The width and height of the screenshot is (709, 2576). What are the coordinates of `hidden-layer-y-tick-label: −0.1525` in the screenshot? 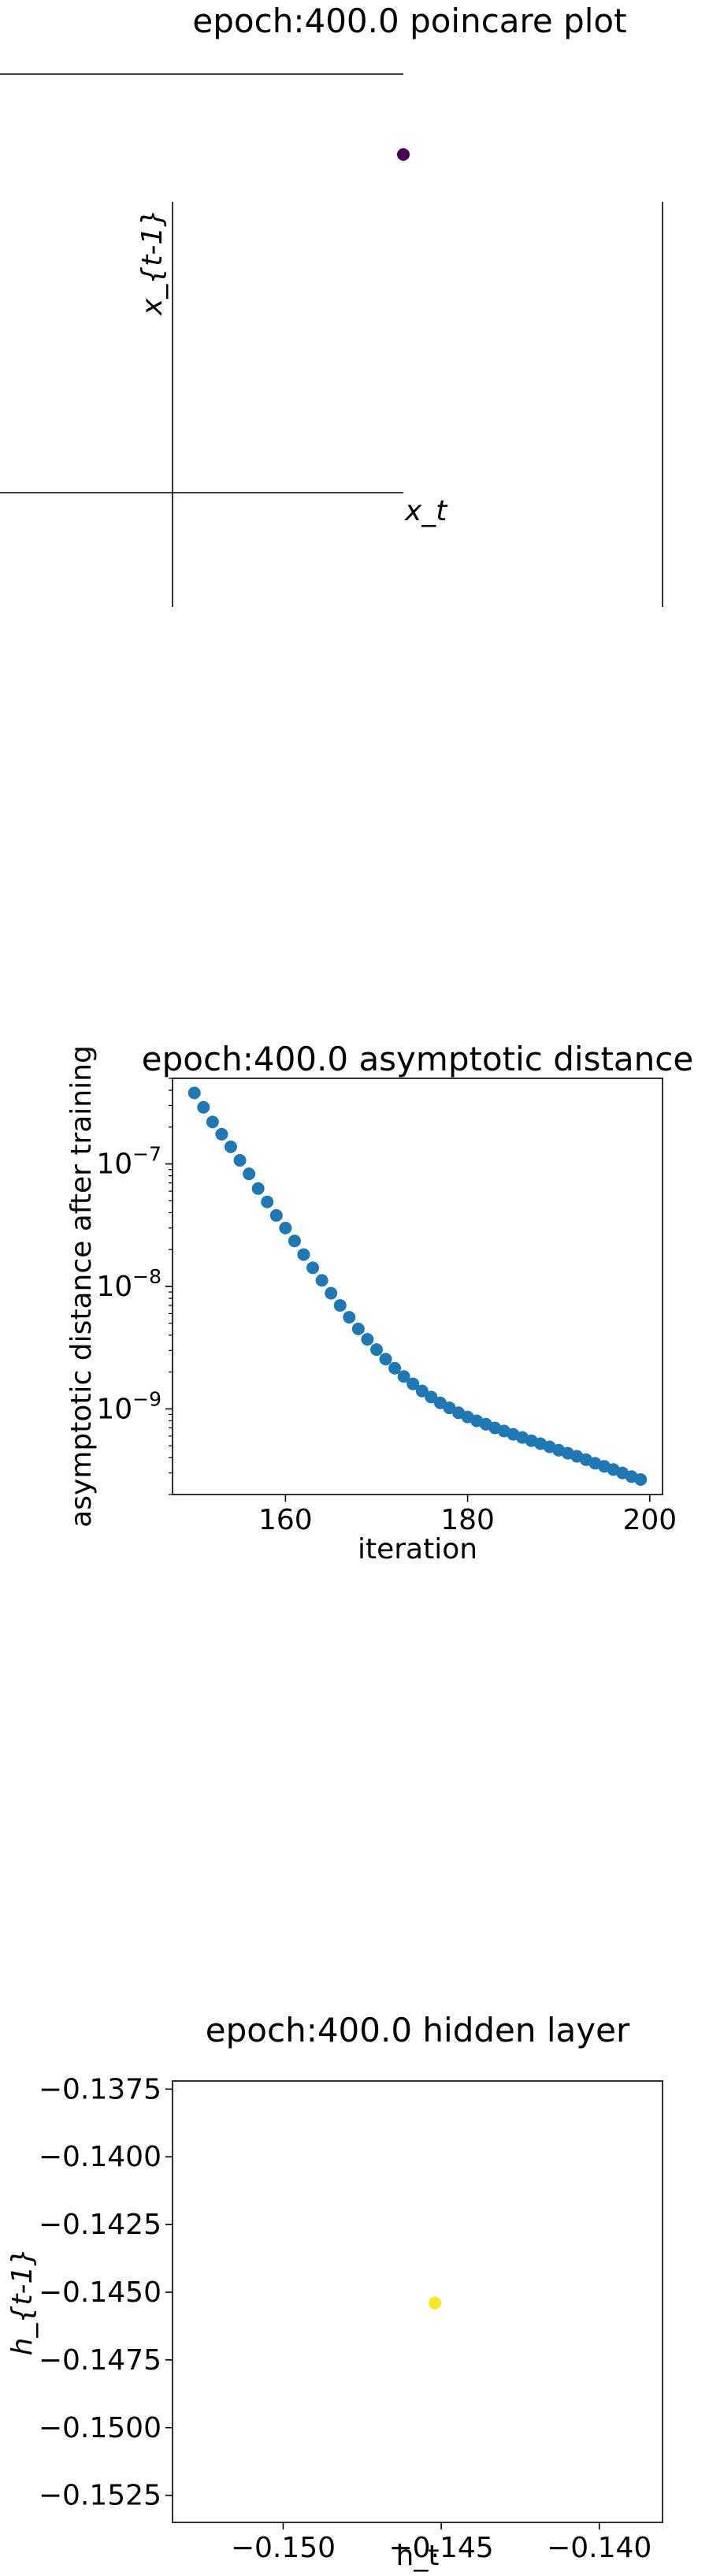 It's located at (100, 2496).